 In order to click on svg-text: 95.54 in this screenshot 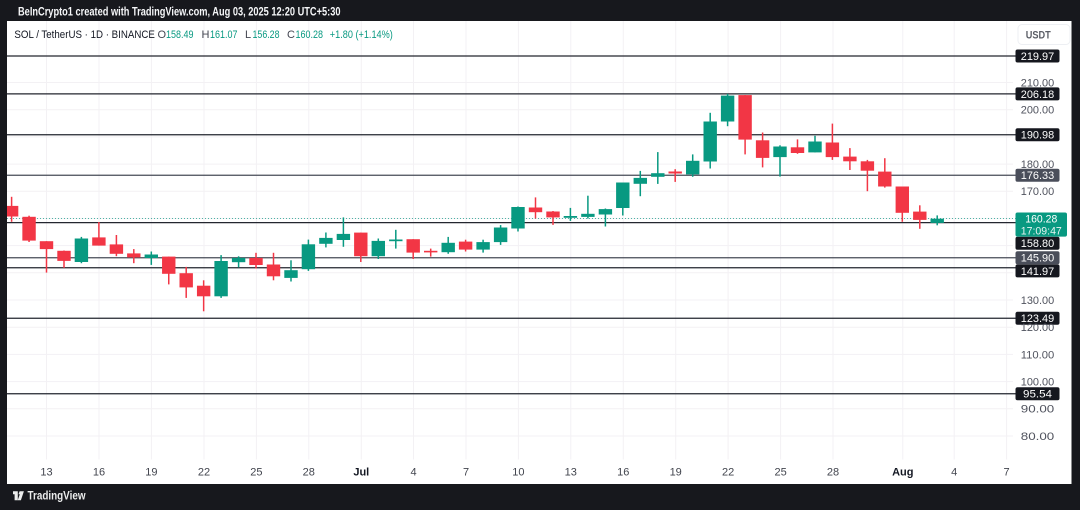, I will do `click(1037, 395)`.